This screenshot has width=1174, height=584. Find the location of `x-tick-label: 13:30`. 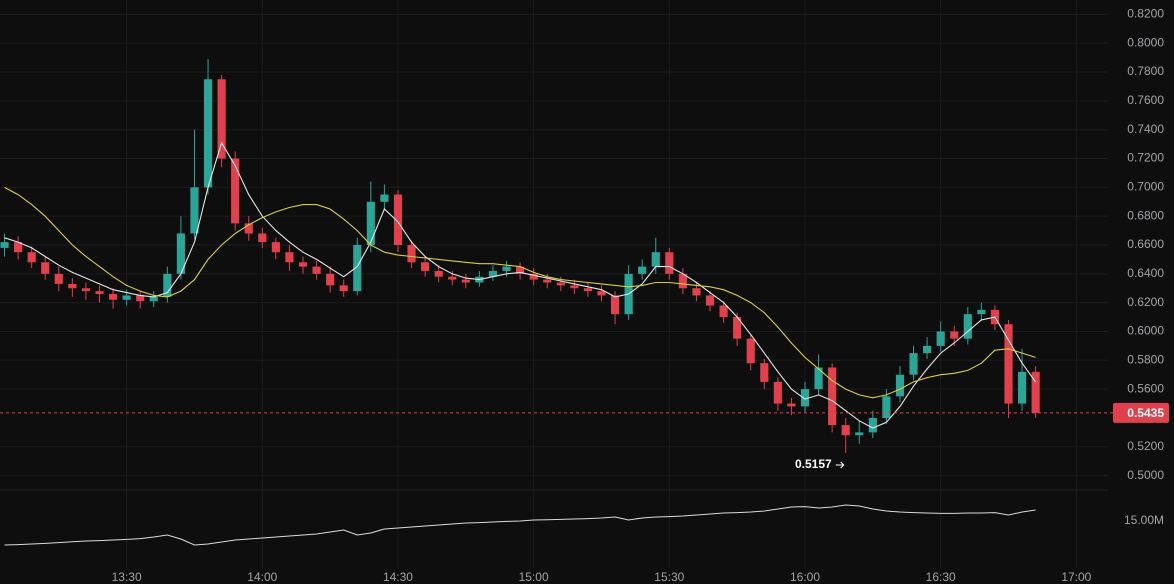

x-tick-label: 13:30 is located at coordinates (127, 577).